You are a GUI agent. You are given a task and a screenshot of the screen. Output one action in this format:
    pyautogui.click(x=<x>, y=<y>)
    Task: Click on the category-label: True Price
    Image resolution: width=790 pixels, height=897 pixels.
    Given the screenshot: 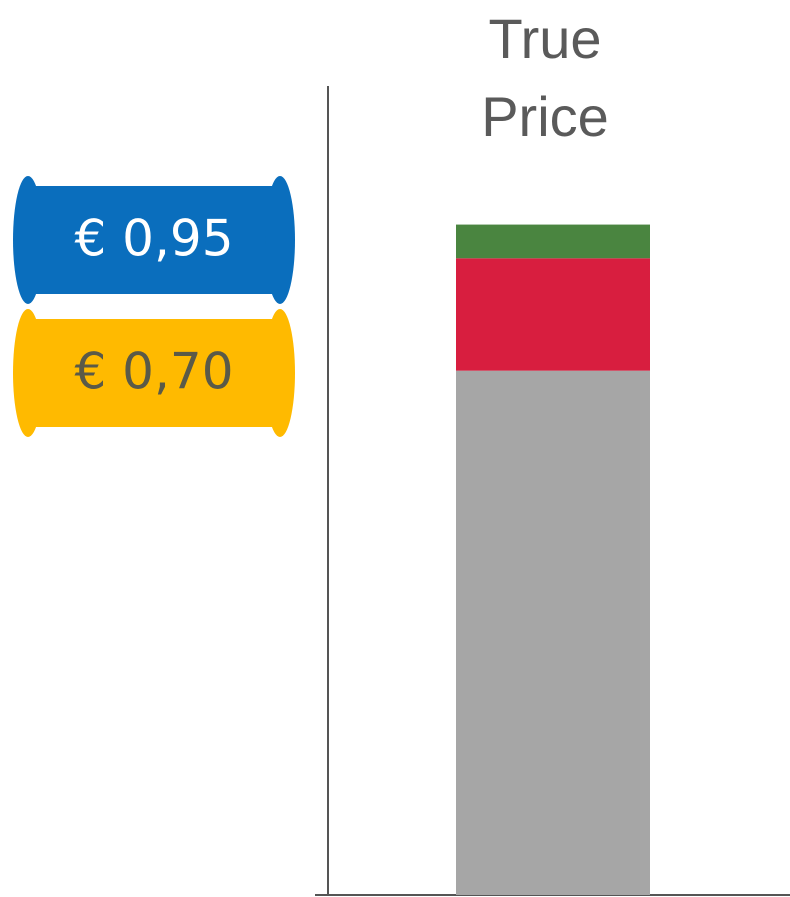 What is the action you would take?
    pyautogui.click(x=545, y=77)
    